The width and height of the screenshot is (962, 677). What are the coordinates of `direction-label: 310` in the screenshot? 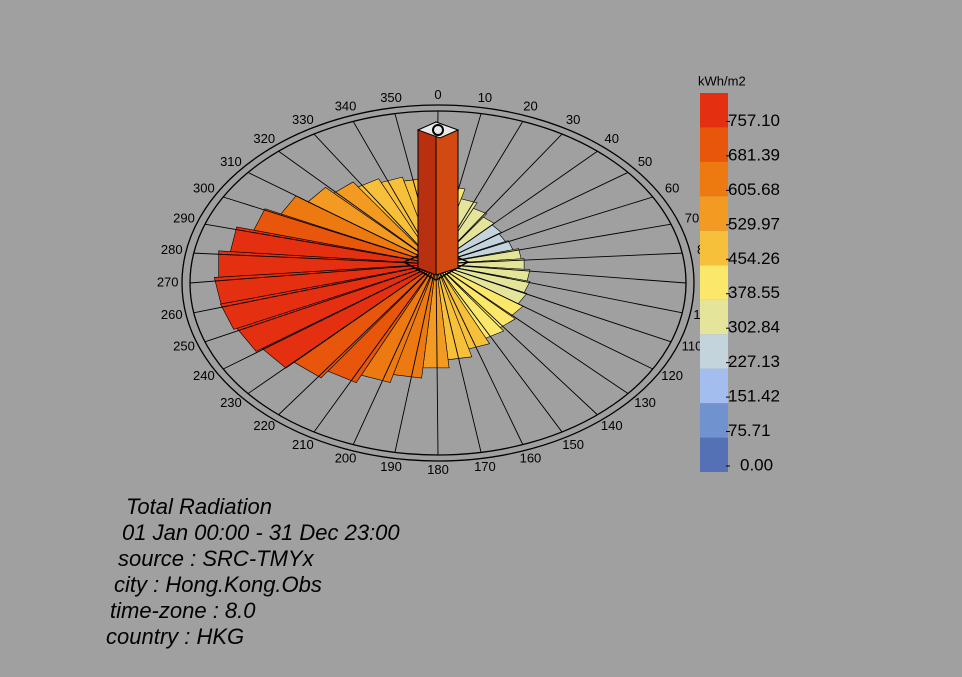 It's located at (231, 161).